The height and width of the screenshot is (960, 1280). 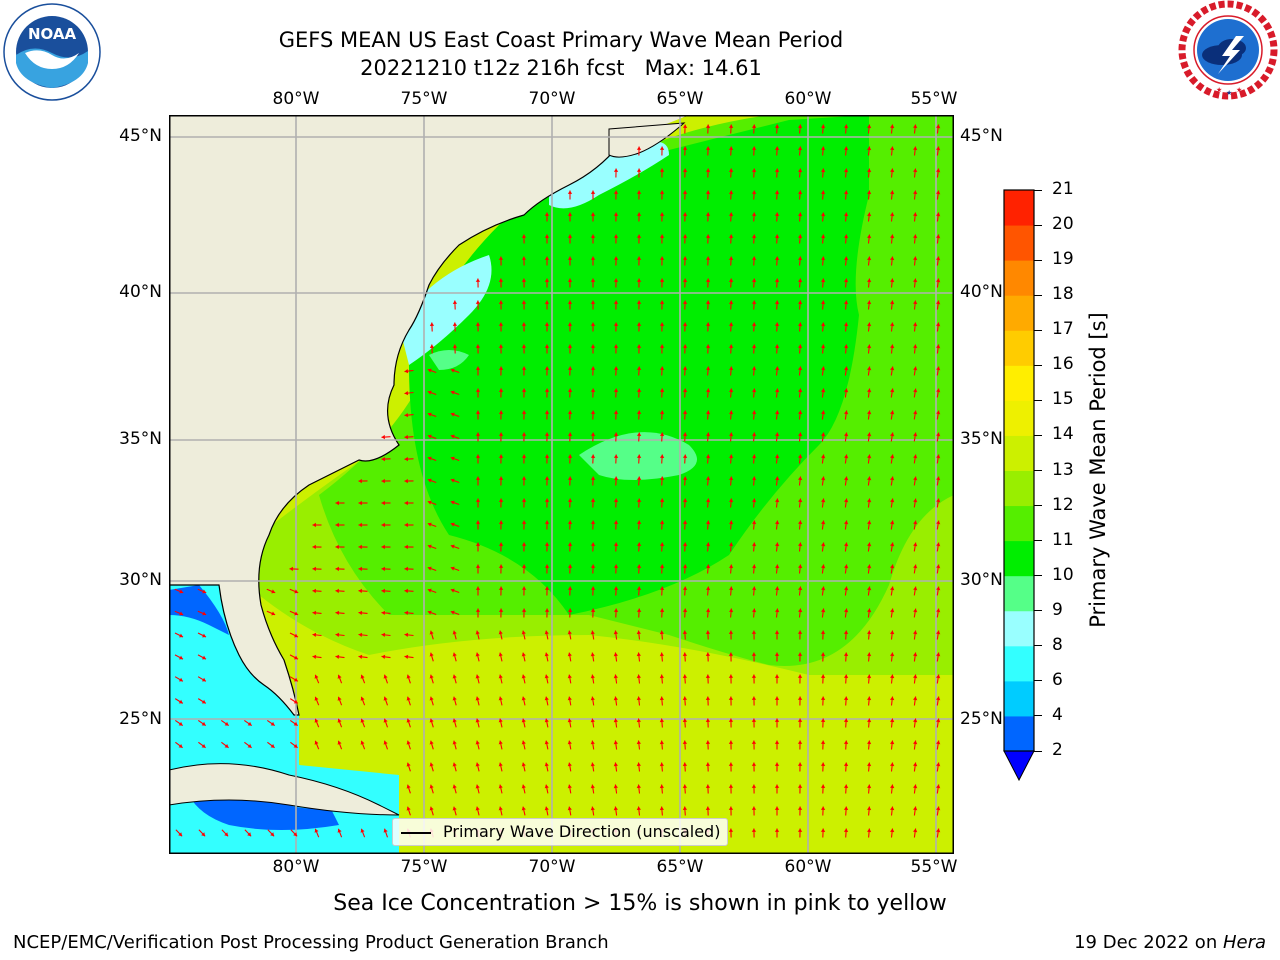 I want to click on footer-date: 19 Dec 2022 on Hera, so click(x=1170, y=942).